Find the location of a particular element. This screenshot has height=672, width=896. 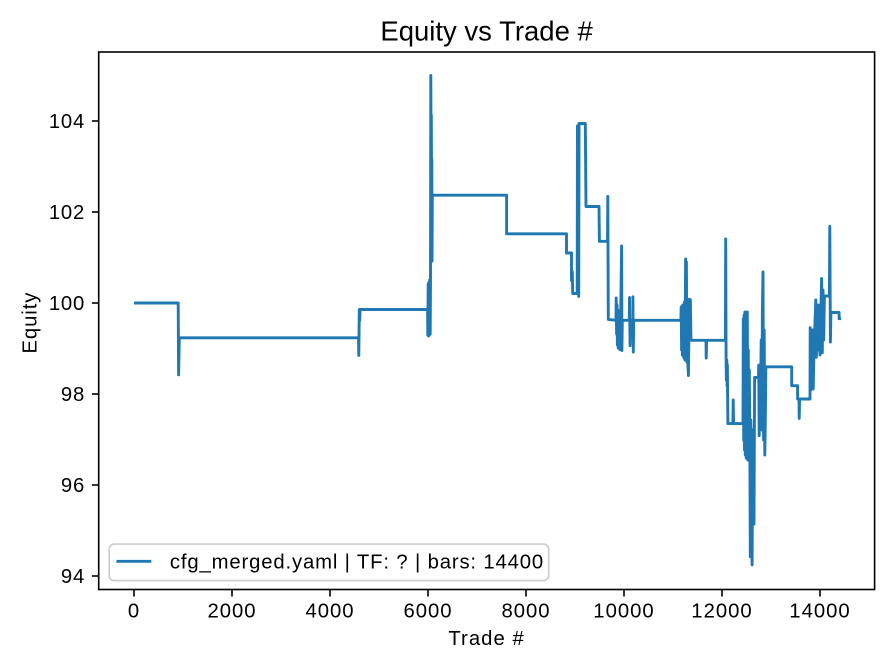

svg-text:cfg_merged.yaml | TF: ? | bars: cfg_merged.yaml | TF: ? | bars: 14400 is located at coordinates (357, 563).